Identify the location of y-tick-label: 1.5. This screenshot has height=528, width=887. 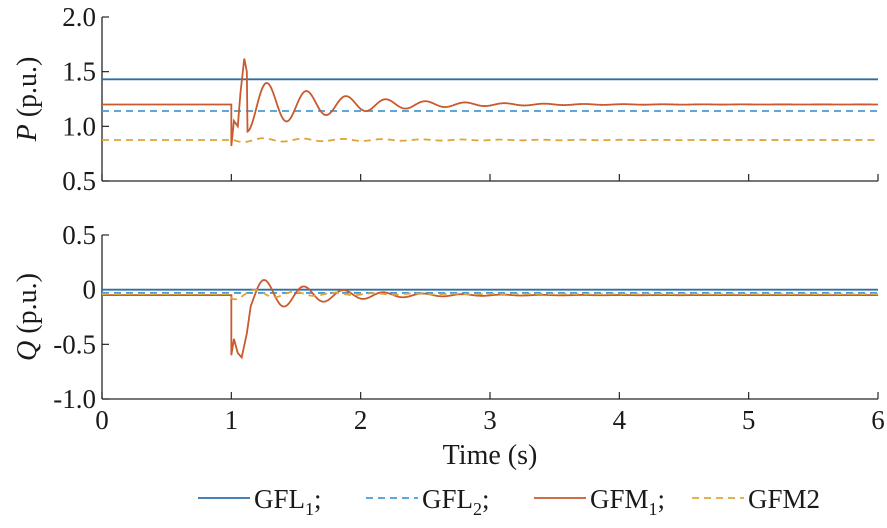
(79, 72).